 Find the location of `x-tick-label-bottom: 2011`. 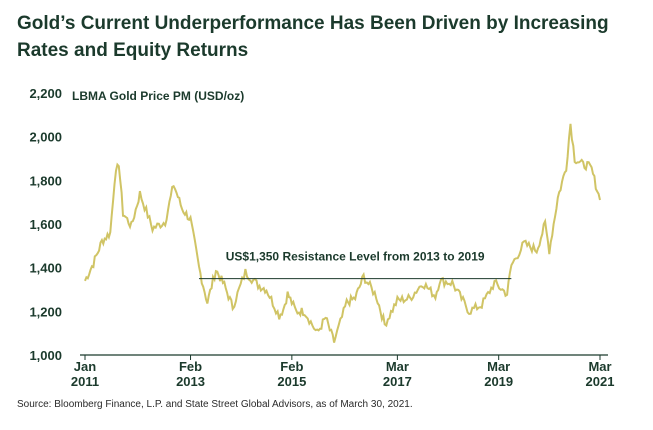

x-tick-label-bottom: 2011 is located at coordinates (85, 381).